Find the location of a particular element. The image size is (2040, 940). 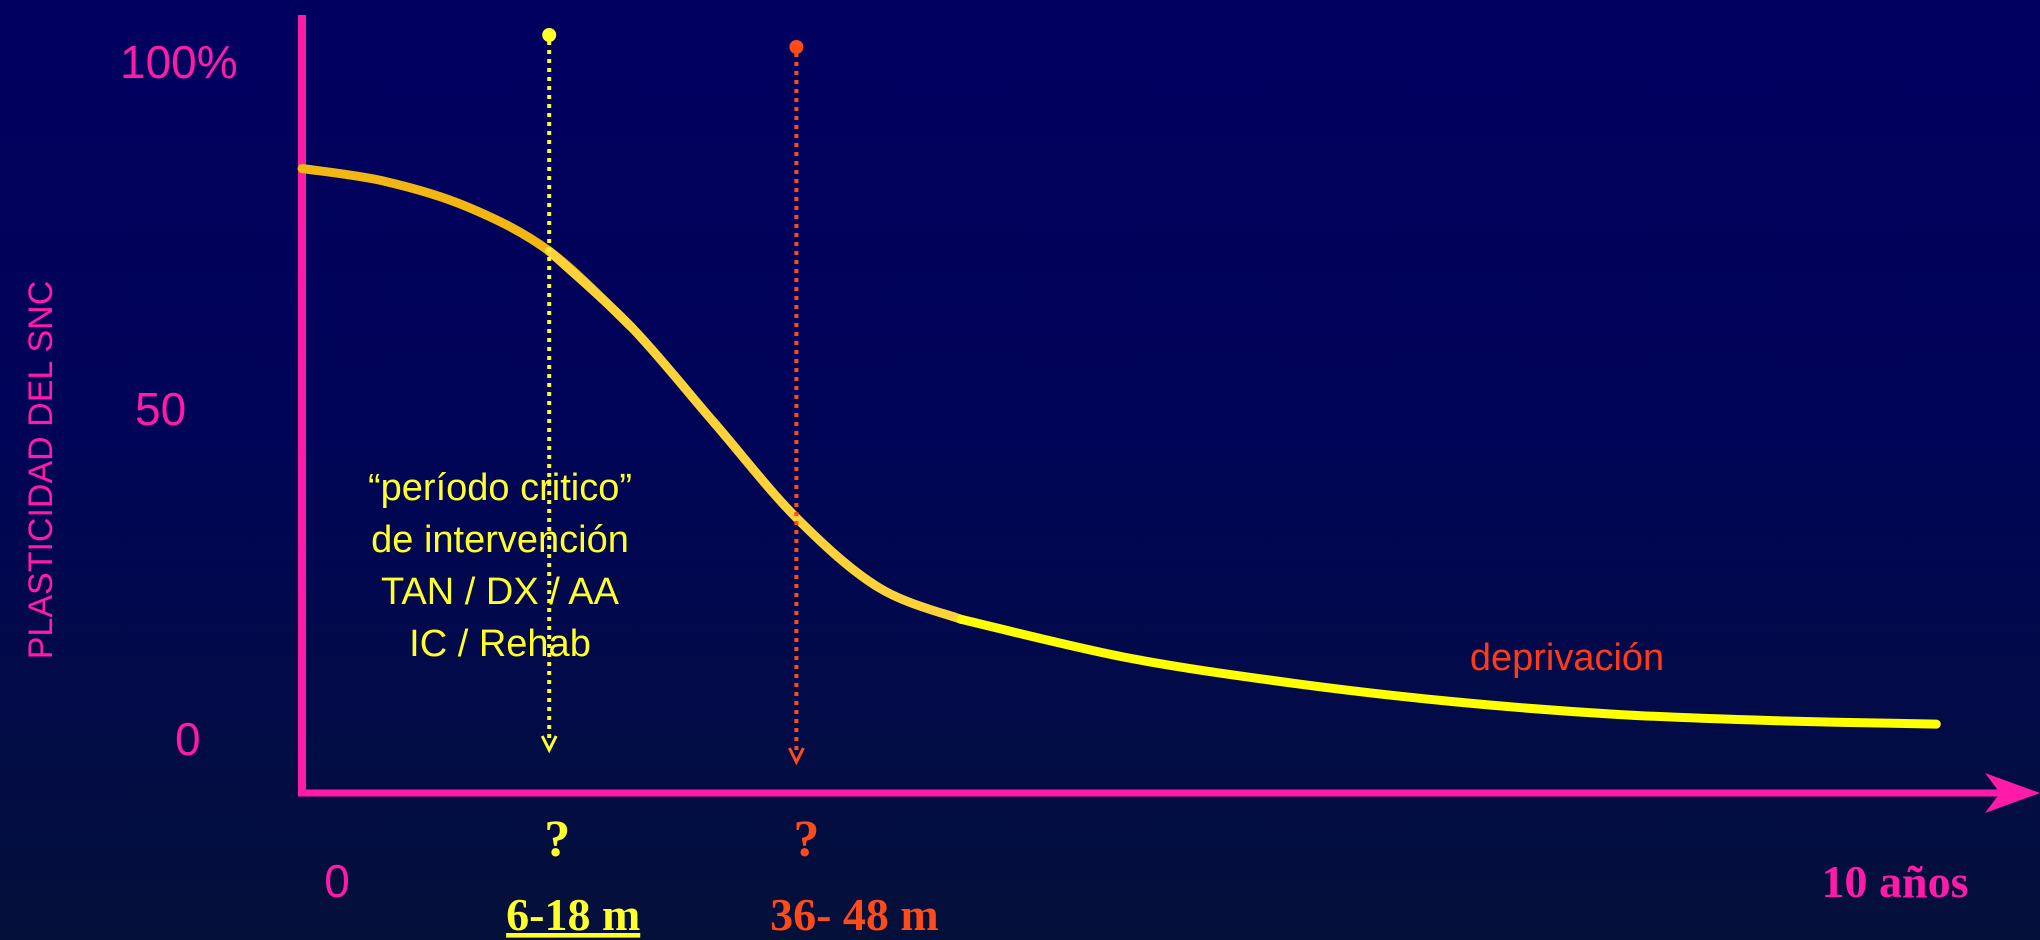

x-tick-start: 0 is located at coordinates (337, 881).